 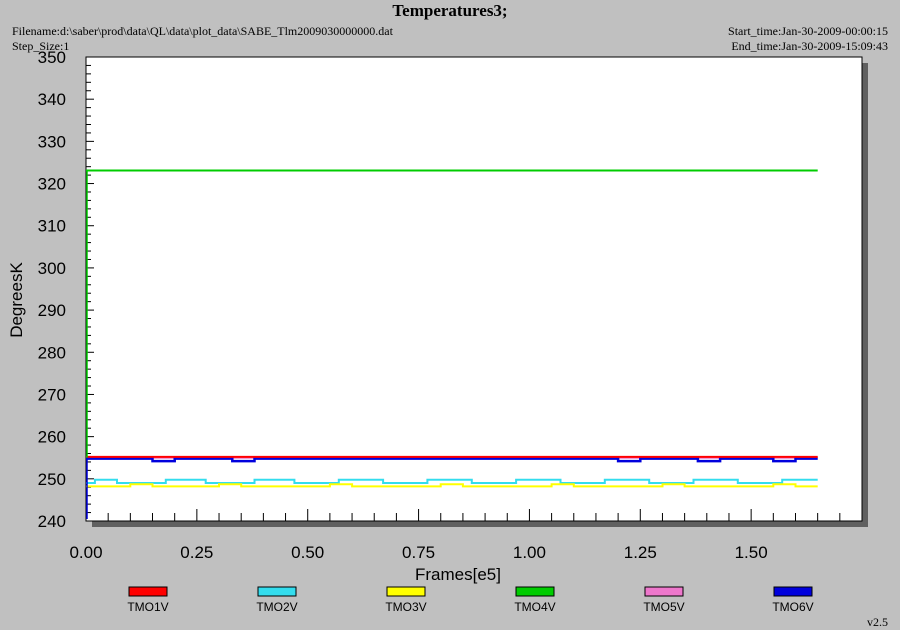 What do you see at coordinates (16, 300) in the screenshot?
I see `y-axis-label: DegreesK` at bounding box center [16, 300].